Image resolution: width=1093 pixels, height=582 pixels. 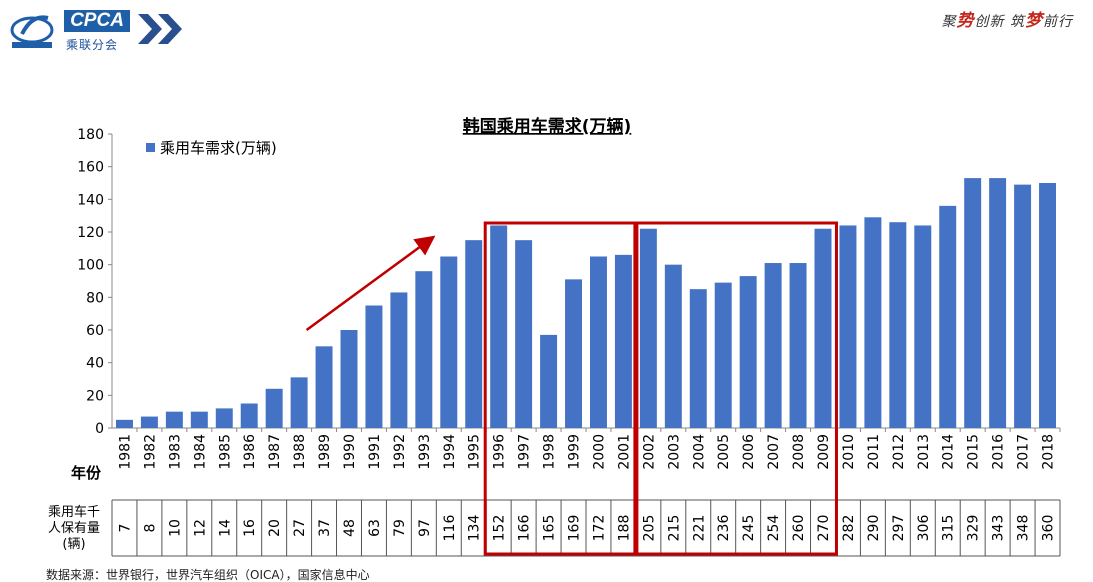 What do you see at coordinates (275, 452) in the screenshot?
I see `x-tick-label: 1987` at bounding box center [275, 452].